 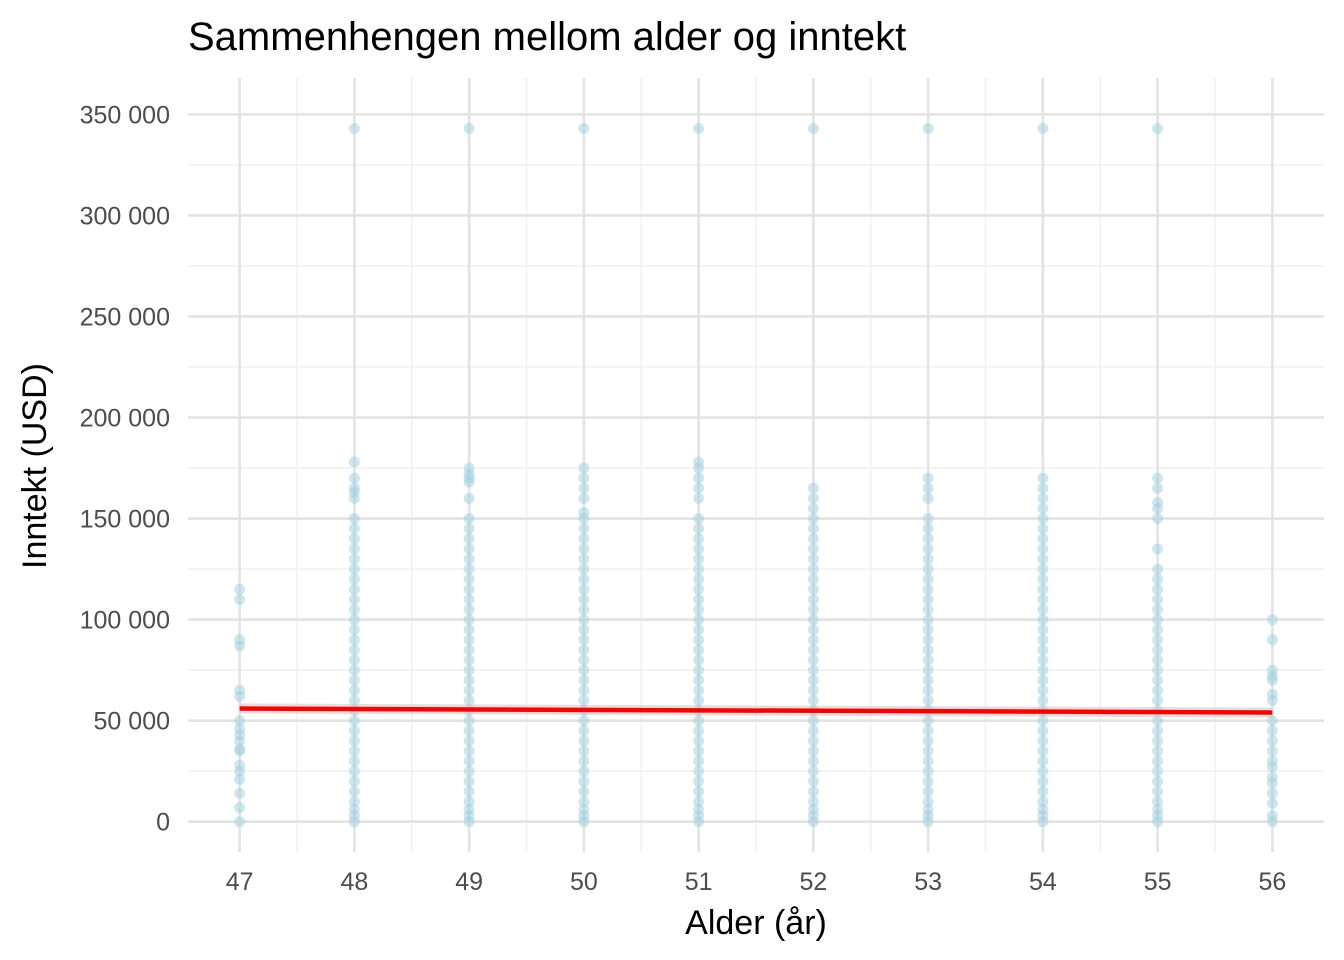 I want to click on y-tick-label: 350 000, so click(x=125, y=115).